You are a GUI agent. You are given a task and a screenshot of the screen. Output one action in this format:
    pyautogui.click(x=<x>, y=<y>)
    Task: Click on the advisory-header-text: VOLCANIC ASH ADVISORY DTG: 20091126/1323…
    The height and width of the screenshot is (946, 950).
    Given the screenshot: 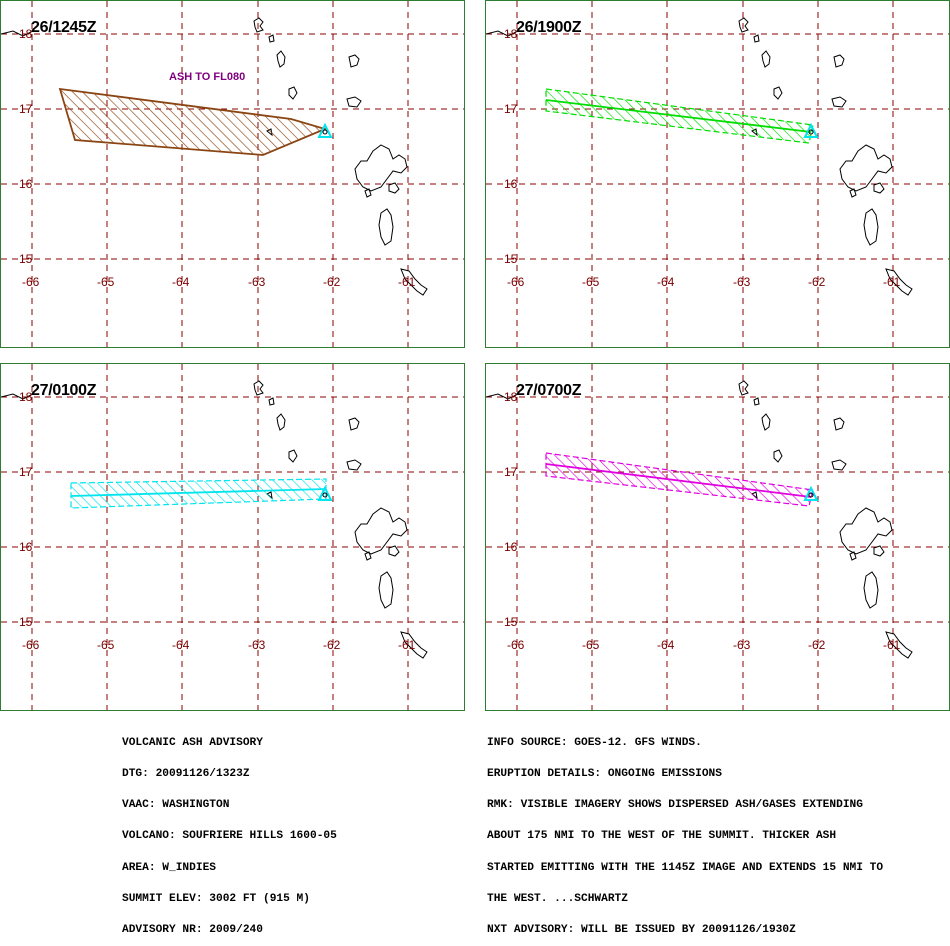 What is the action you would take?
    pyautogui.click(x=229, y=831)
    